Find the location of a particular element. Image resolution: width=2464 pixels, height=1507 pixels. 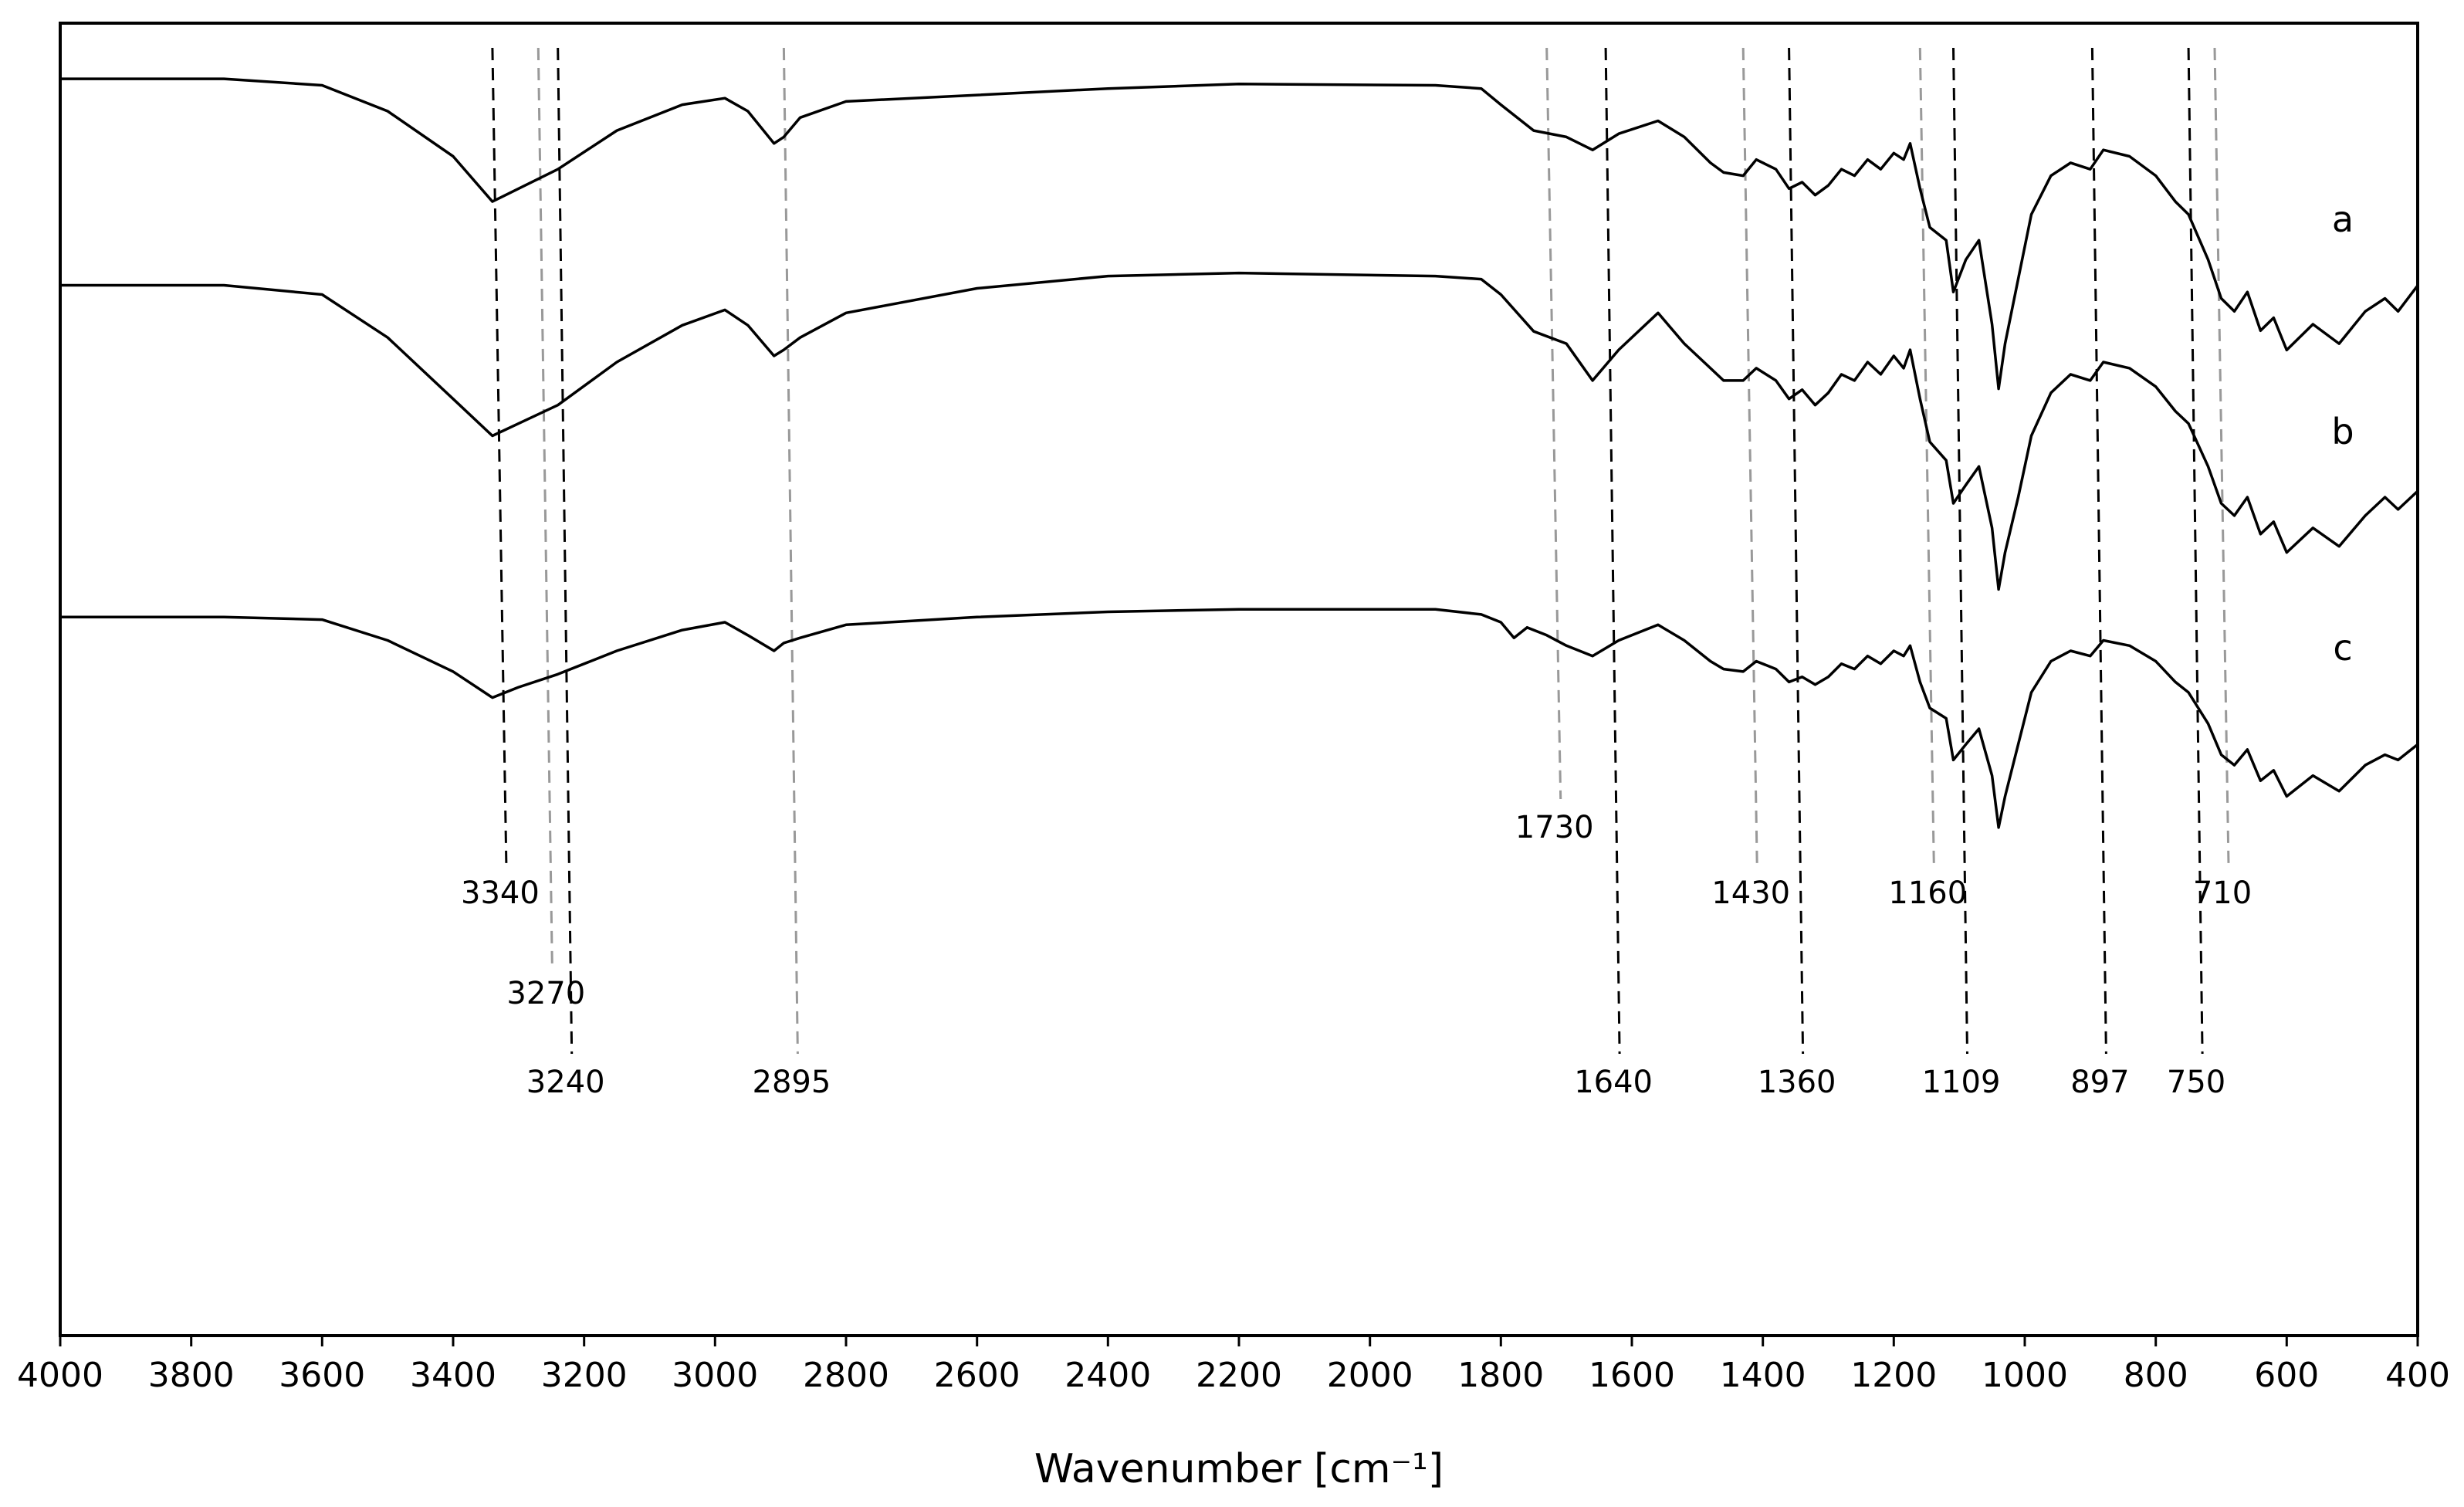

marker-label-3240: 3240 is located at coordinates (565, 1082).